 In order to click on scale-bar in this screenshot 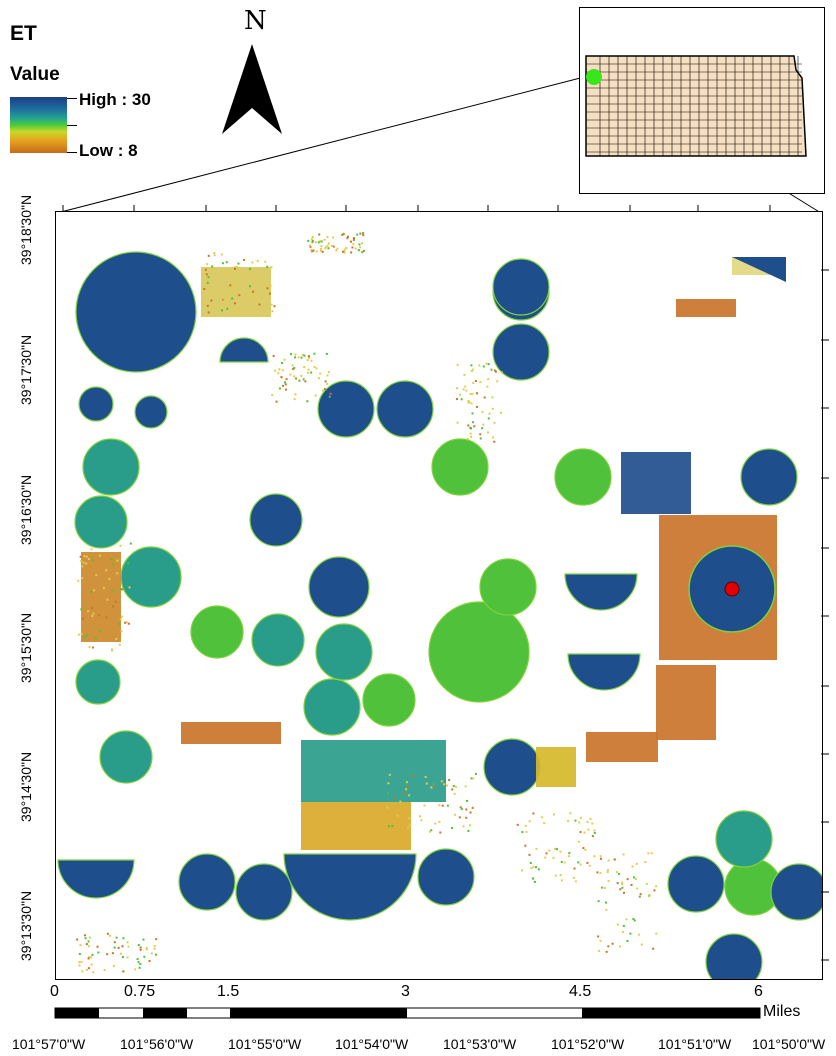, I will do `click(407, 1013)`.